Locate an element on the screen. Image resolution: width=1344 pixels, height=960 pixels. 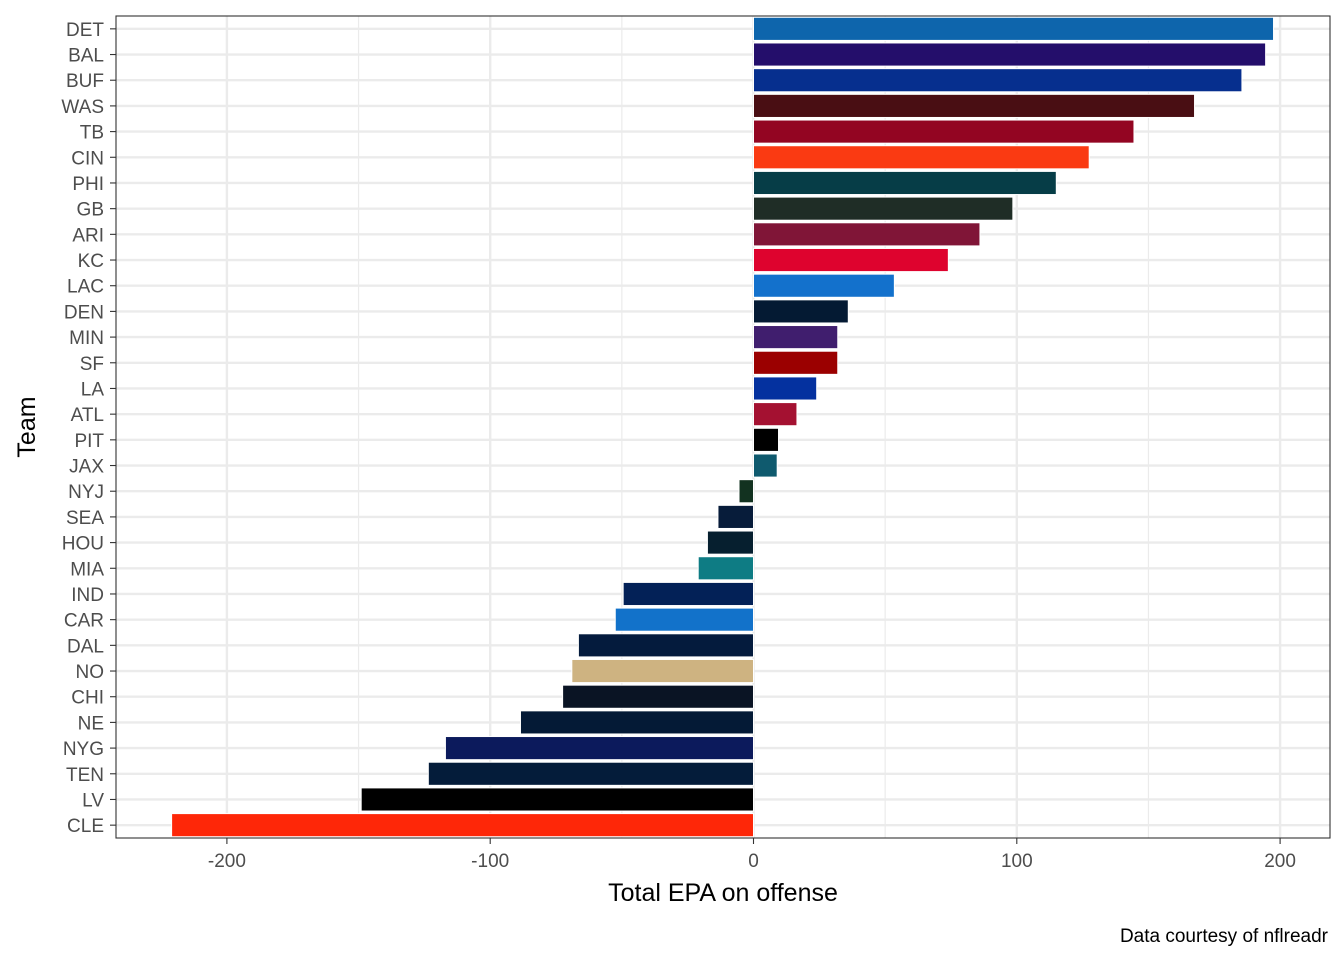
x-tick-label: -200 is located at coordinates (227, 861).